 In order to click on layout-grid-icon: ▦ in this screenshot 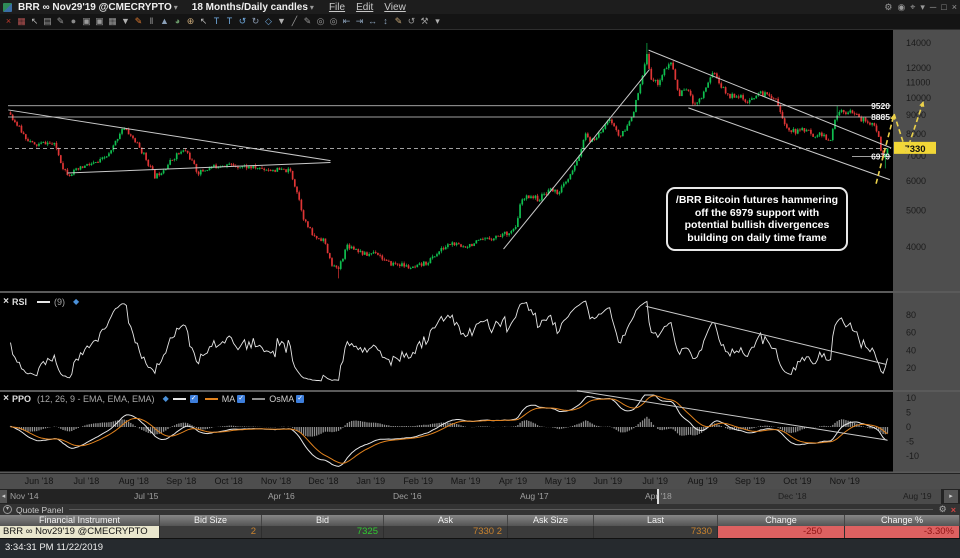, I will do `click(112, 21)`.